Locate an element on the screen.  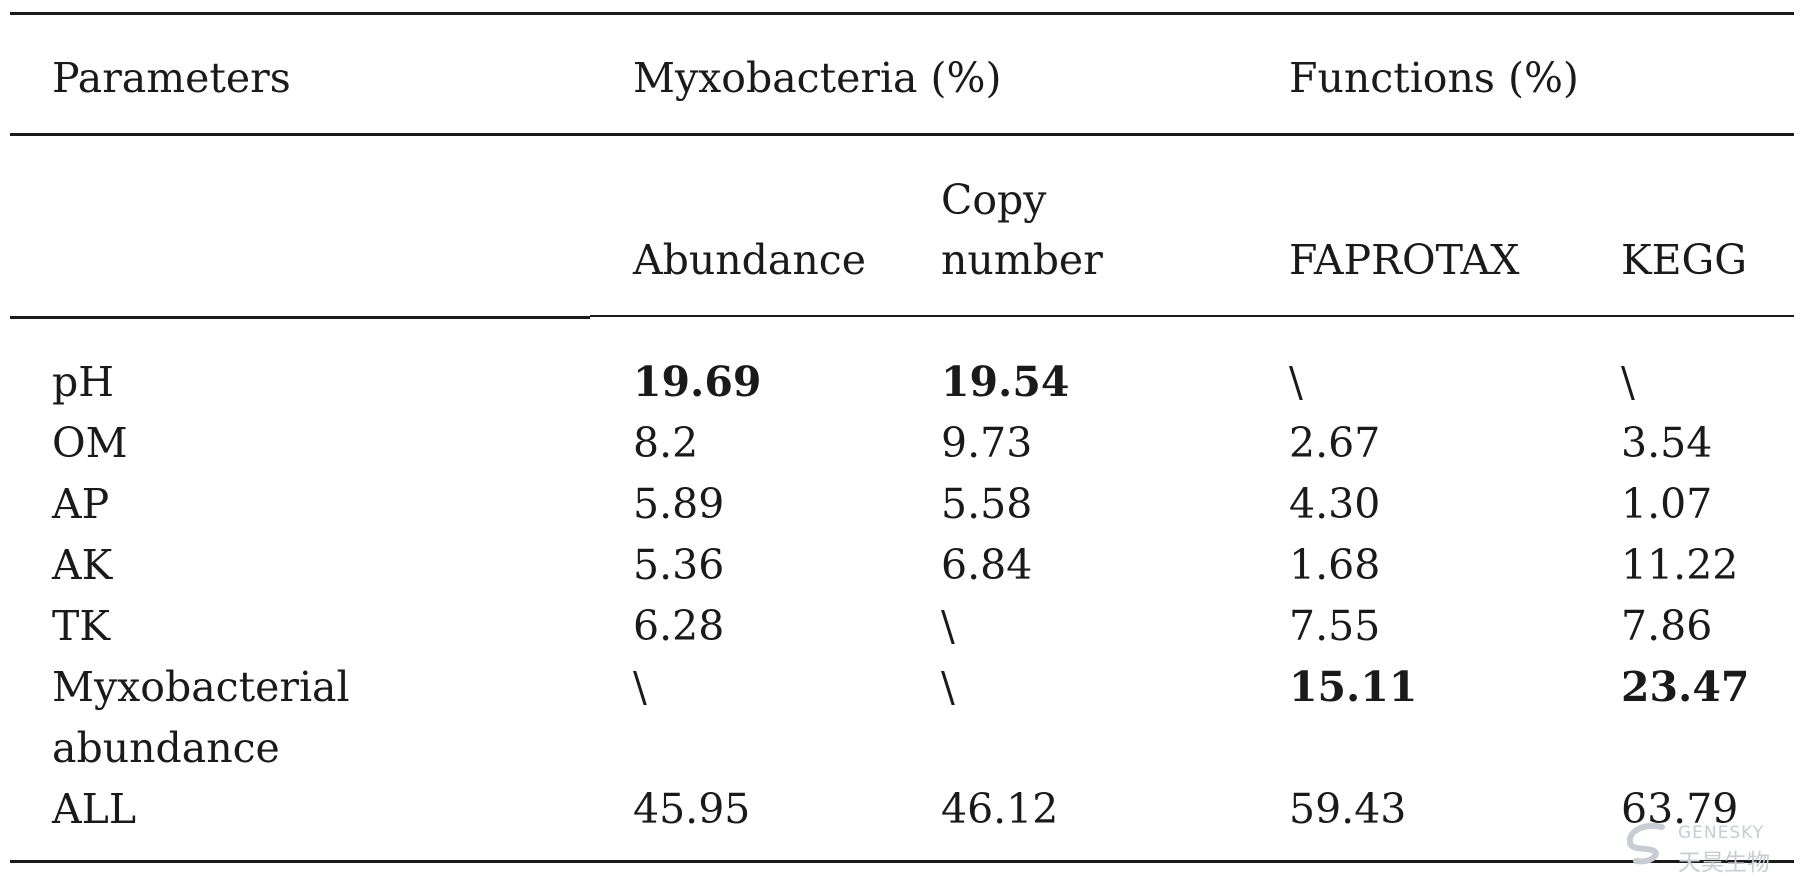
row-tk-abundance: 6.28 is located at coordinates (679, 626).